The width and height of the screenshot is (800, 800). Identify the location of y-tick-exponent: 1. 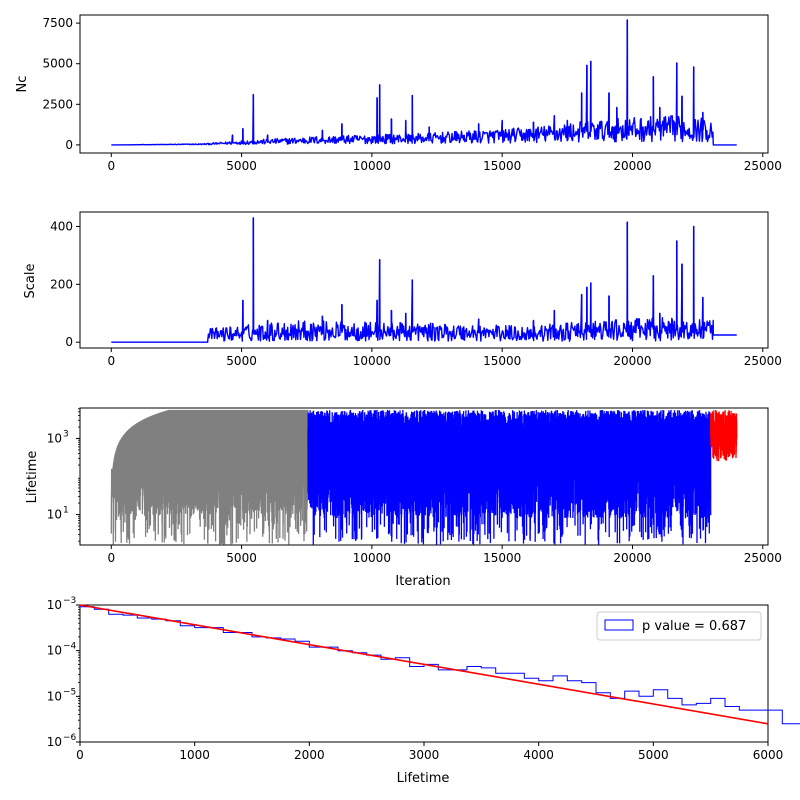
(66, 511).